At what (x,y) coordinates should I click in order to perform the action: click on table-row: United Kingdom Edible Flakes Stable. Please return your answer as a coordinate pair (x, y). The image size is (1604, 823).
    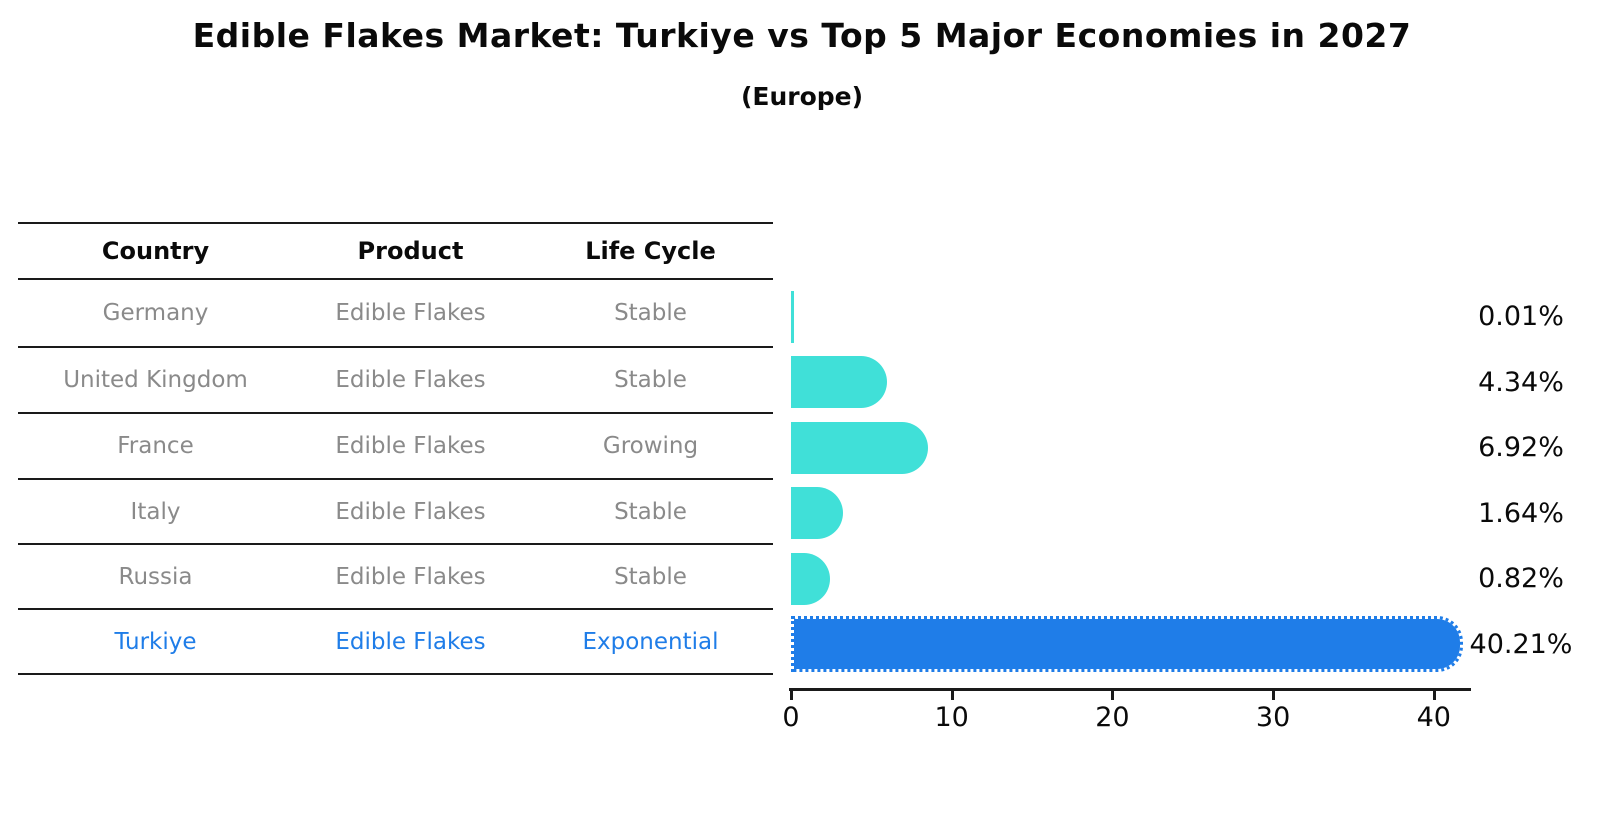
    Looking at the image, I should click on (395, 381).